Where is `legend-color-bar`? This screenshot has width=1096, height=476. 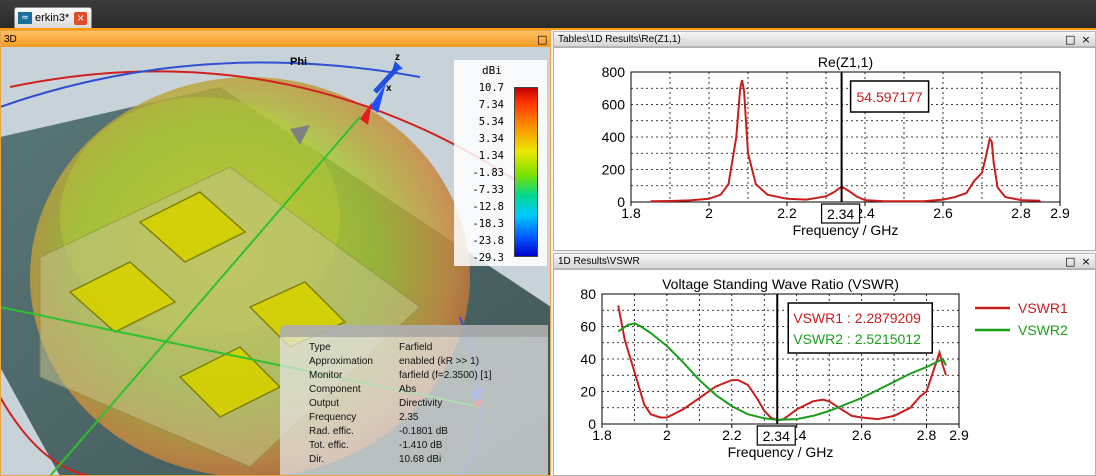
legend-color-bar is located at coordinates (526, 172).